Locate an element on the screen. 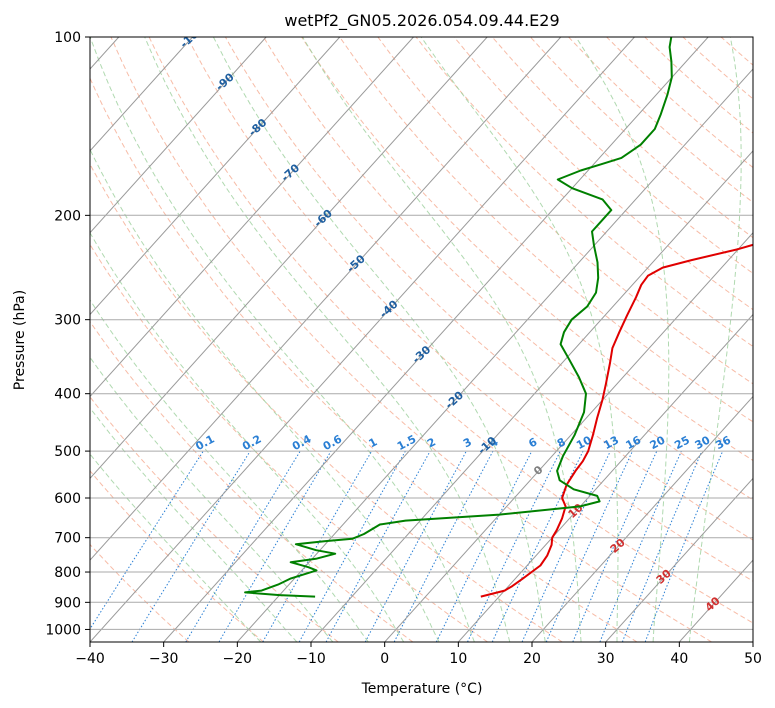 The width and height of the screenshot is (775, 708). y-tick-label: 300 is located at coordinates (67, 321).